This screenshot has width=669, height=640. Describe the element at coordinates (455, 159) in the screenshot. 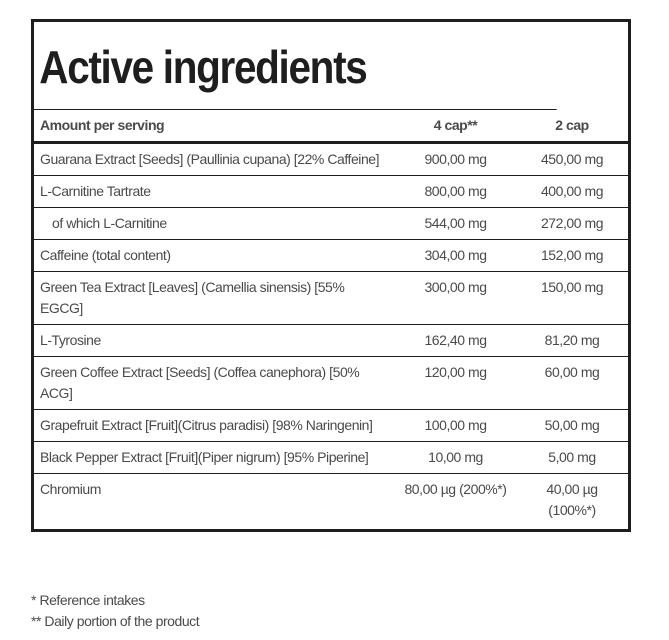

I see `amount-4cap: 900,00 mg` at that location.